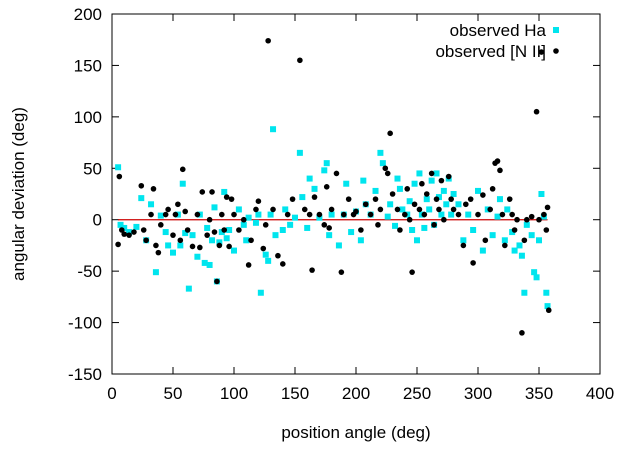 This screenshot has height=449, width=621. I want to click on y-tick-label-4: 50, so click(92, 168).